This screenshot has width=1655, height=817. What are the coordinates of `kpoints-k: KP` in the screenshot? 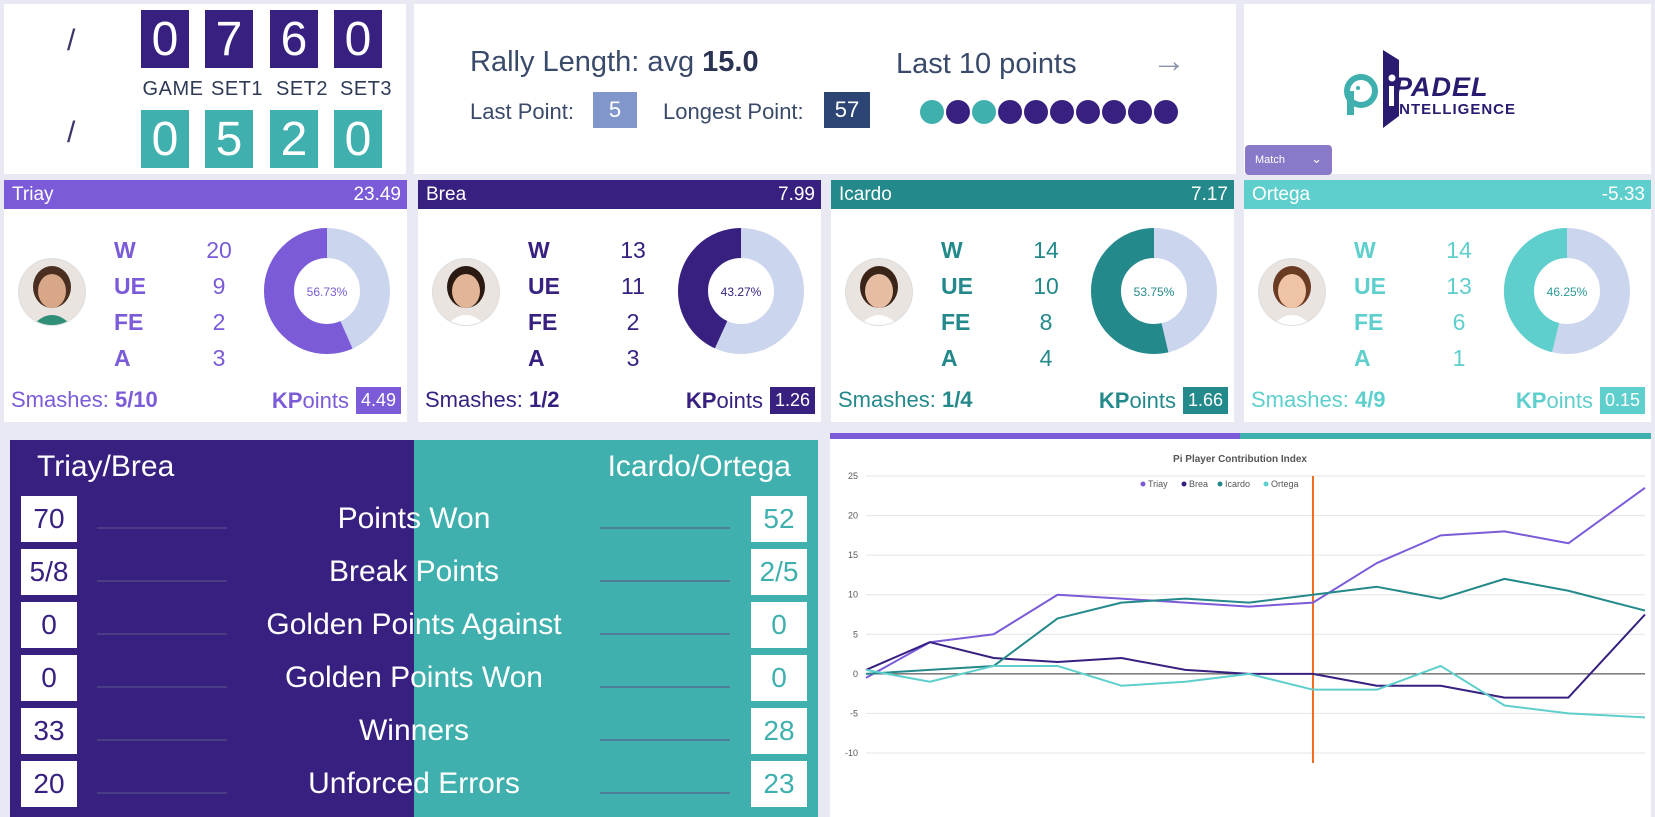 It's located at (701, 400).